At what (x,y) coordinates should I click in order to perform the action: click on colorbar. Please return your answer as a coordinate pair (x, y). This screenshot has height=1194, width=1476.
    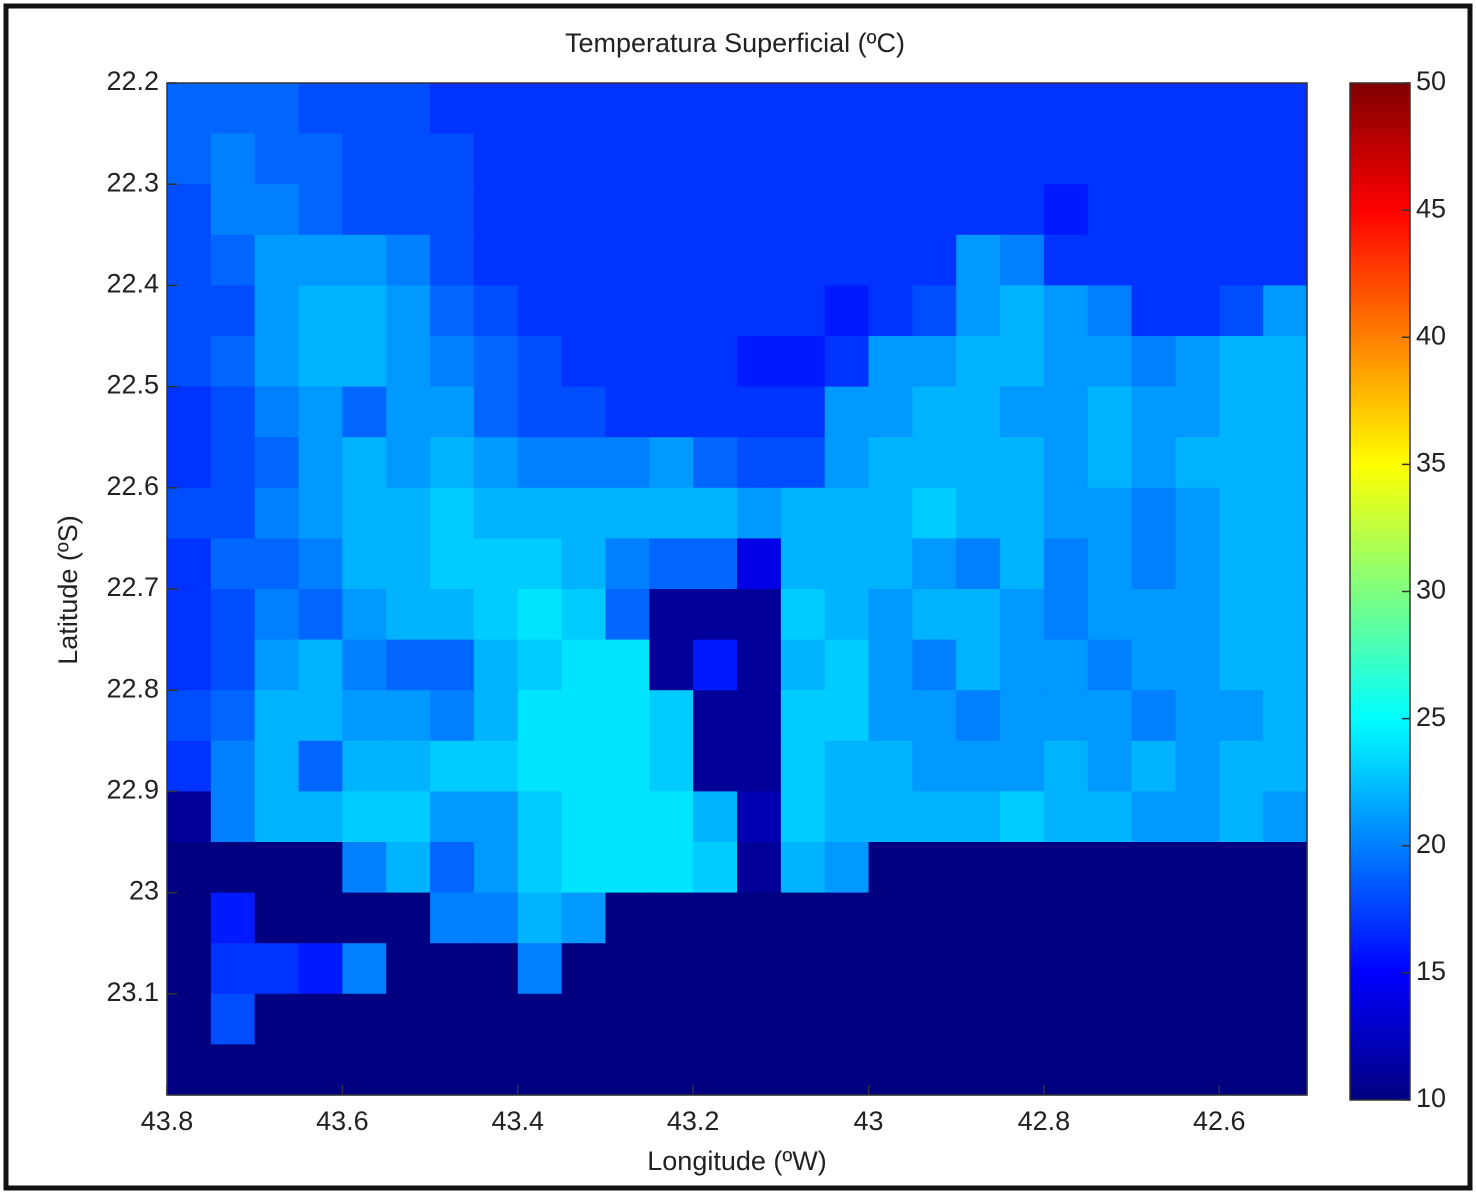
    Looking at the image, I should click on (1380, 591).